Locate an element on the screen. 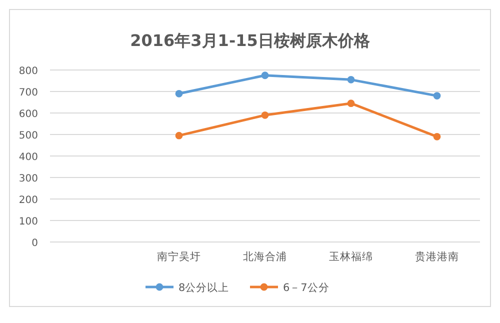  y-tick-label: 800 is located at coordinates (28, 71).